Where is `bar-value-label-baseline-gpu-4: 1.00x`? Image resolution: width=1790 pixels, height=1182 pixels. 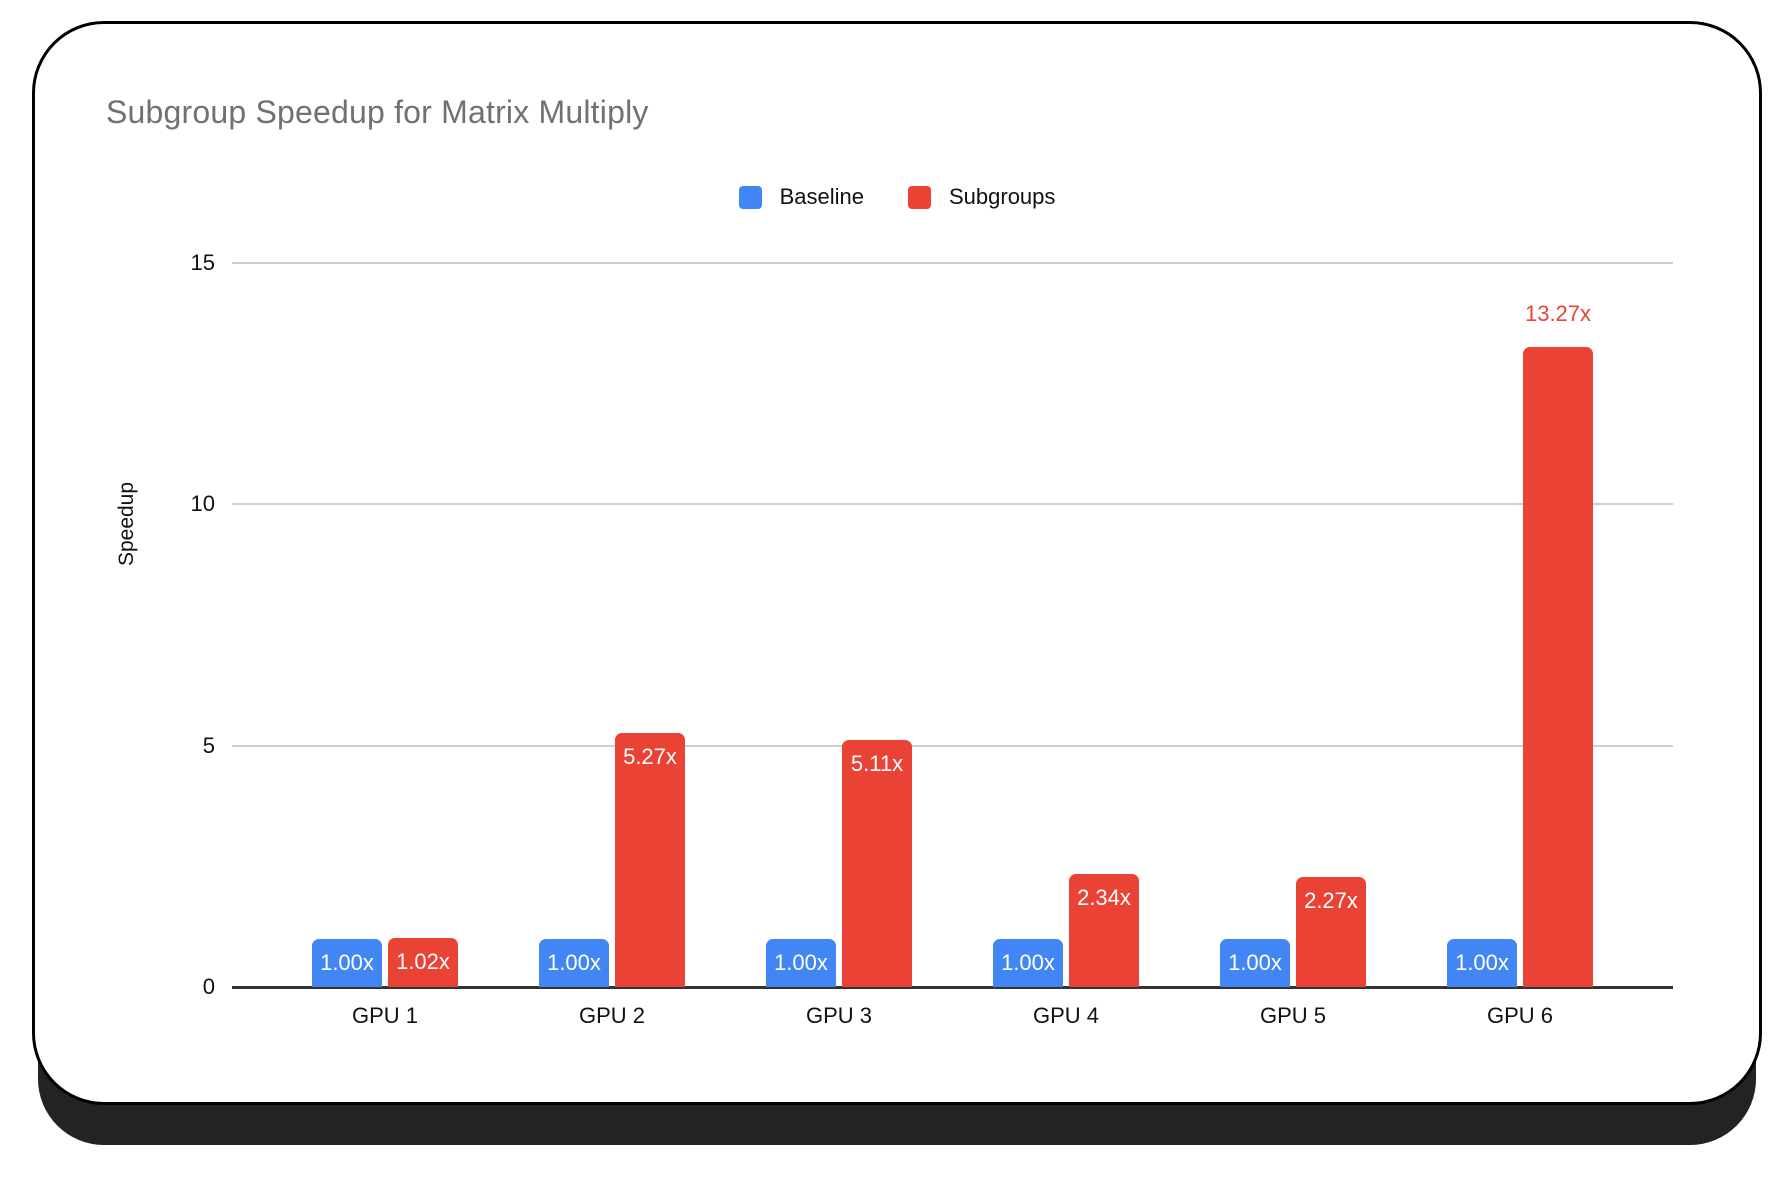 bar-value-label-baseline-gpu-4: 1.00x is located at coordinates (1028, 962).